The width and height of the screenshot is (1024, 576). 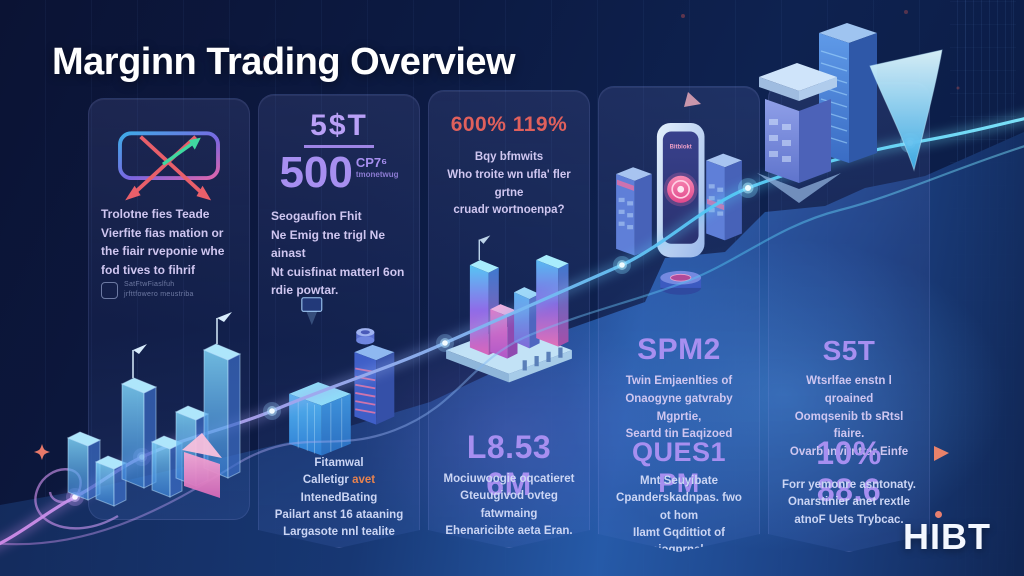 What do you see at coordinates (42, 452) in the screenshot?
I see `star-sparkle-icon` at bounding box center [42, 452].